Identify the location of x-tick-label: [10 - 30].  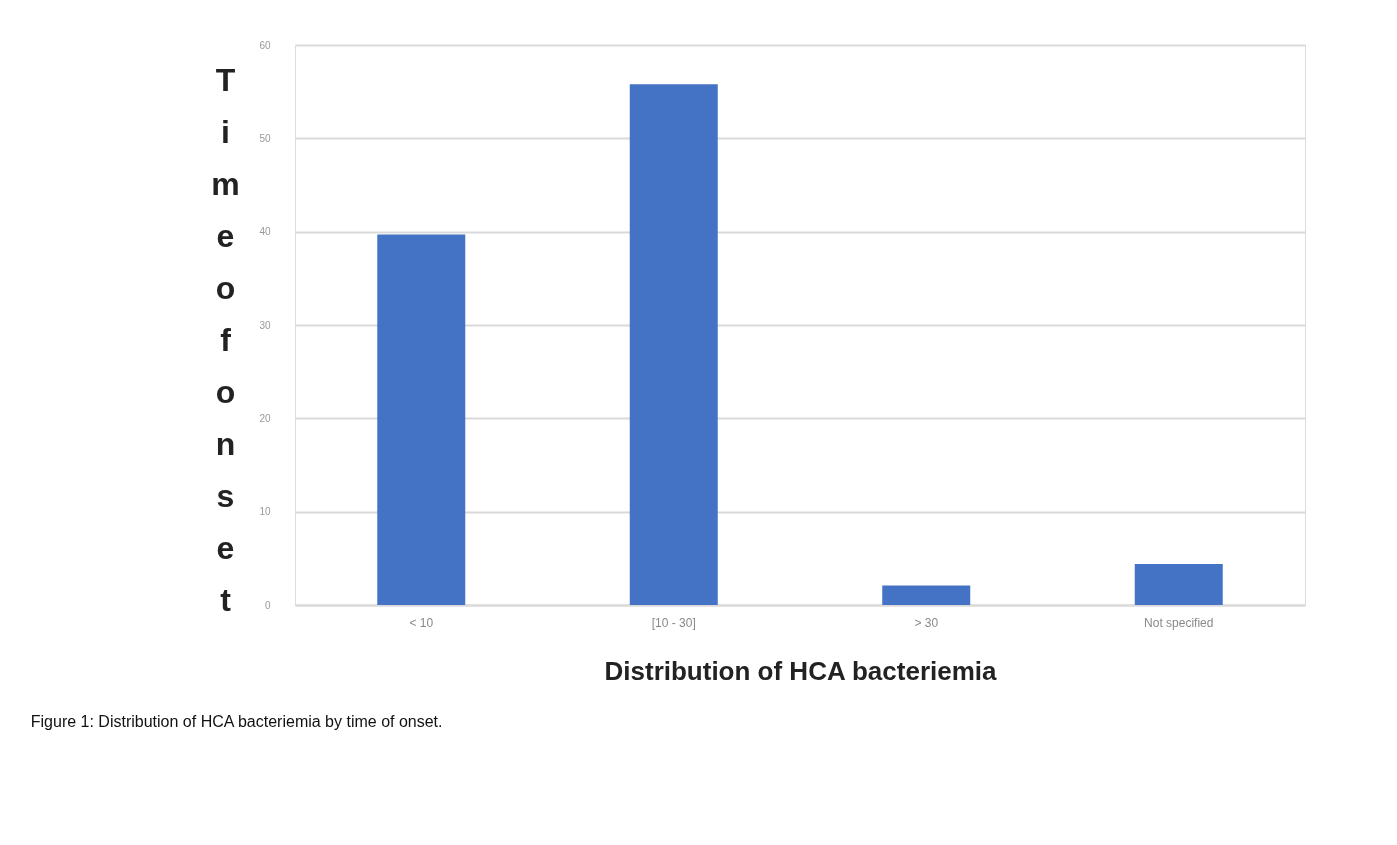
(673, 622).